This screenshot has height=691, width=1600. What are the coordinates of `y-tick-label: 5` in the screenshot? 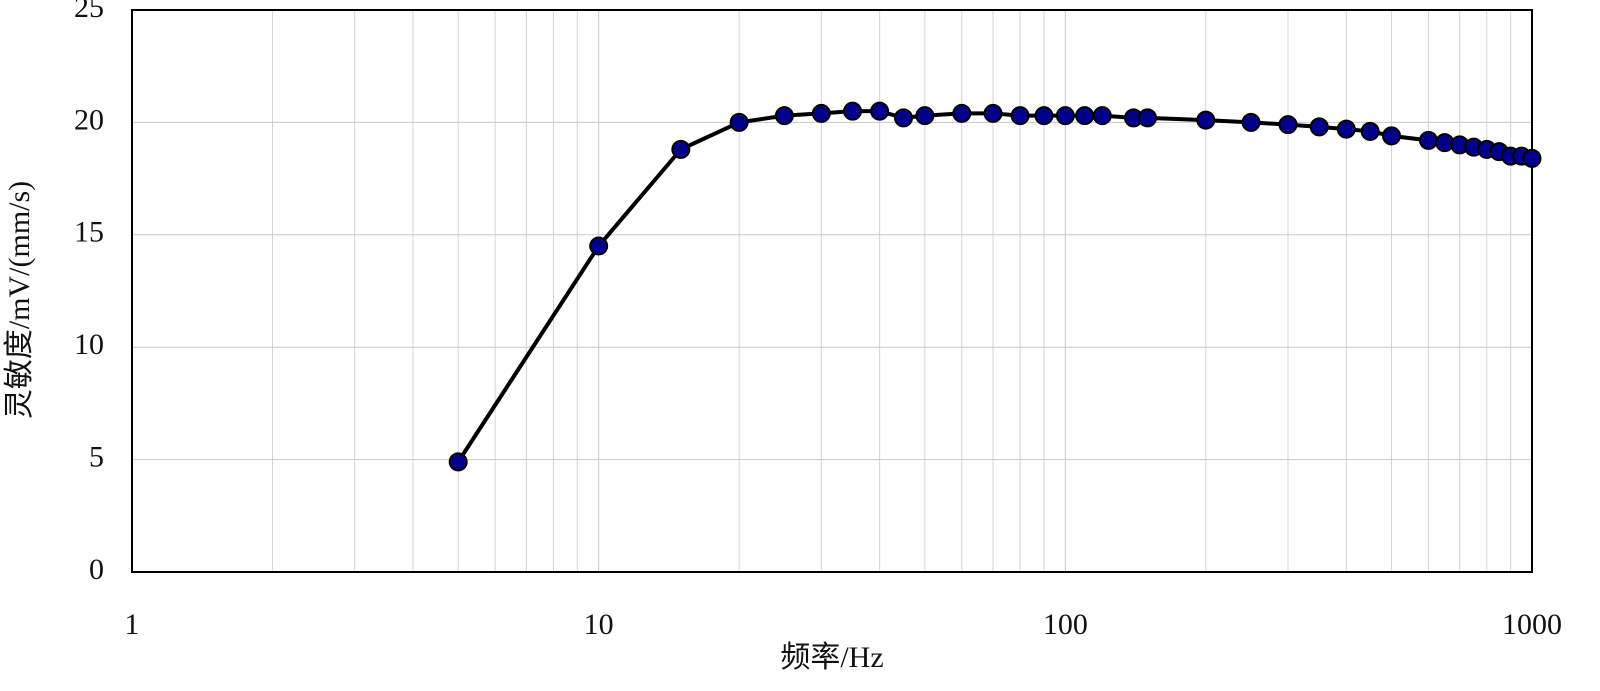 It's located at (96, 456).